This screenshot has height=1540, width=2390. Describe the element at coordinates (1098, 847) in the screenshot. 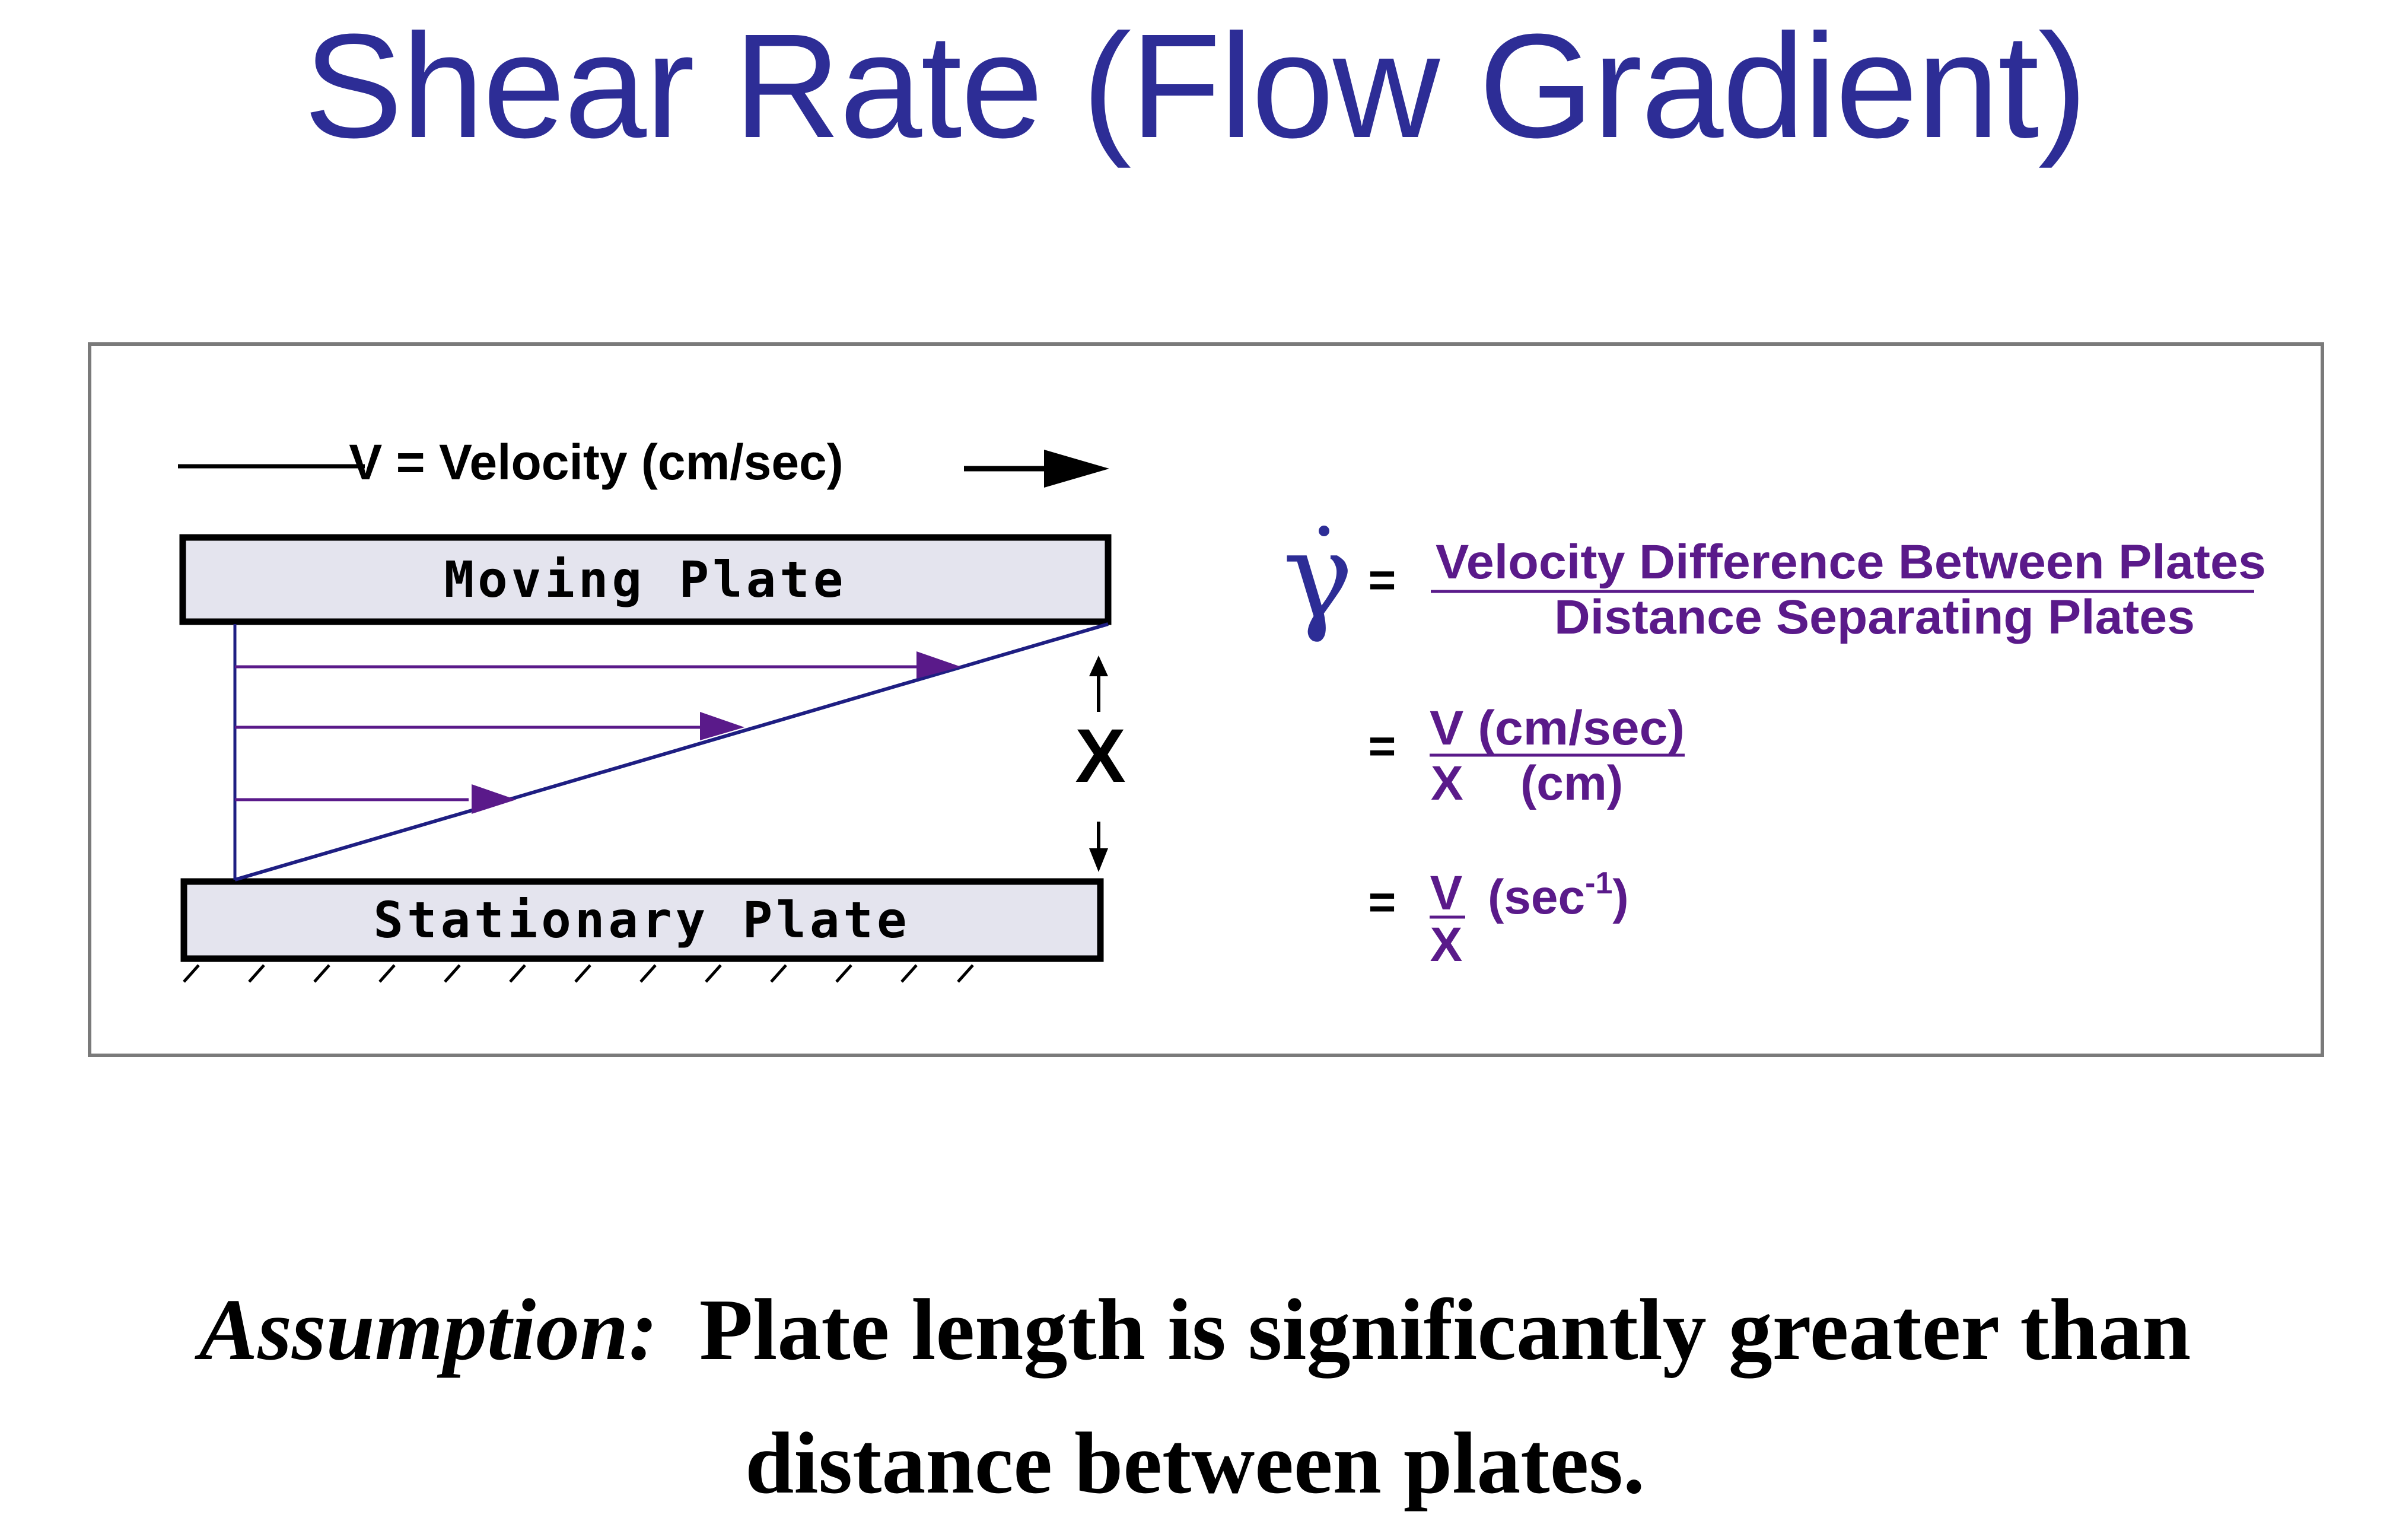

I see `gap-dimension-down-arrow` at that location.